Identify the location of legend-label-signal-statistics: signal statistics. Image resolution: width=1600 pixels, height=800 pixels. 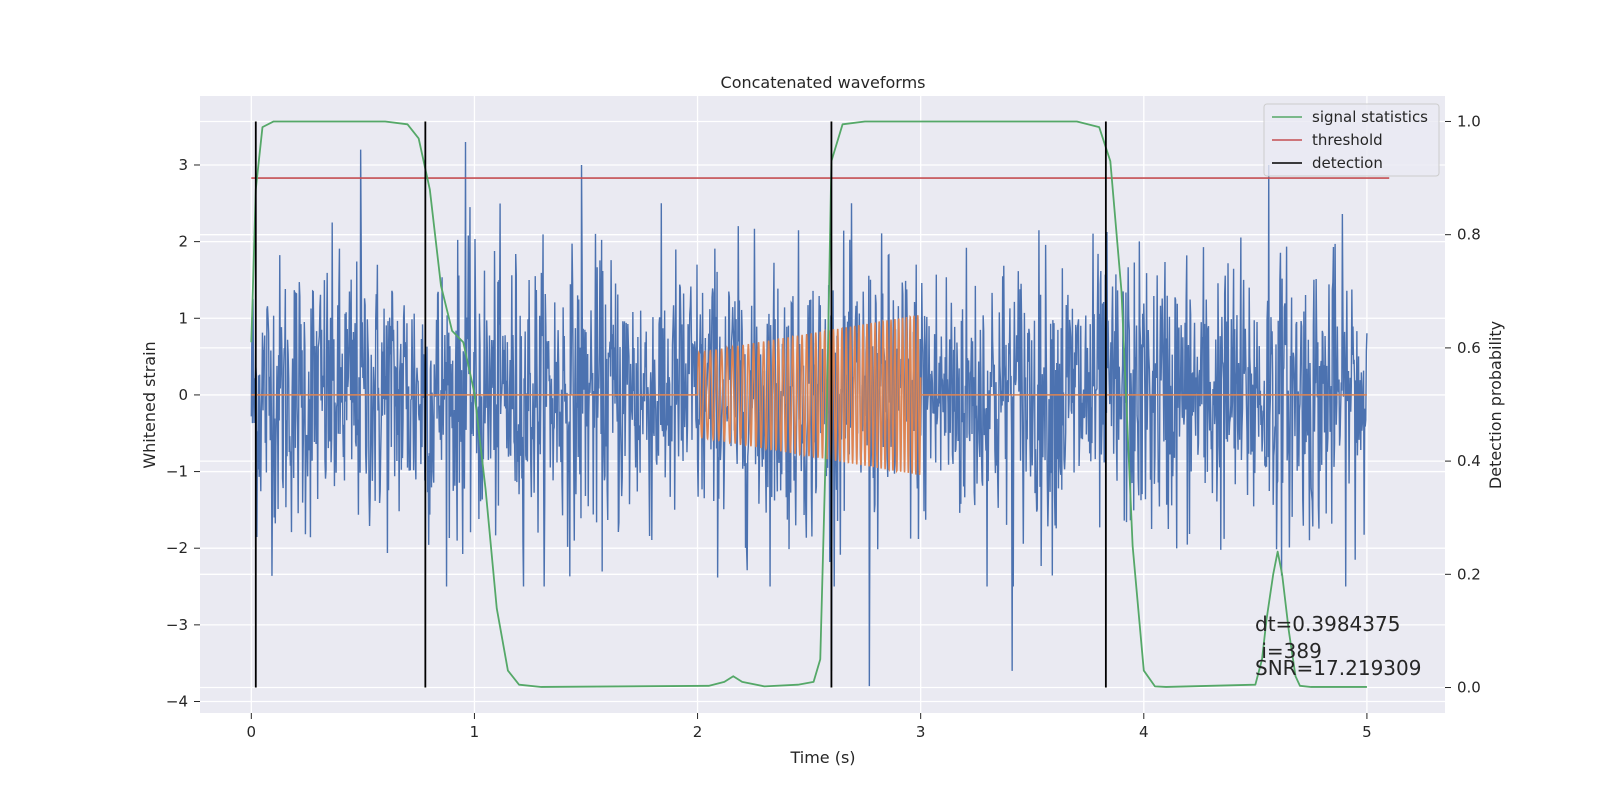
(1370, 117).